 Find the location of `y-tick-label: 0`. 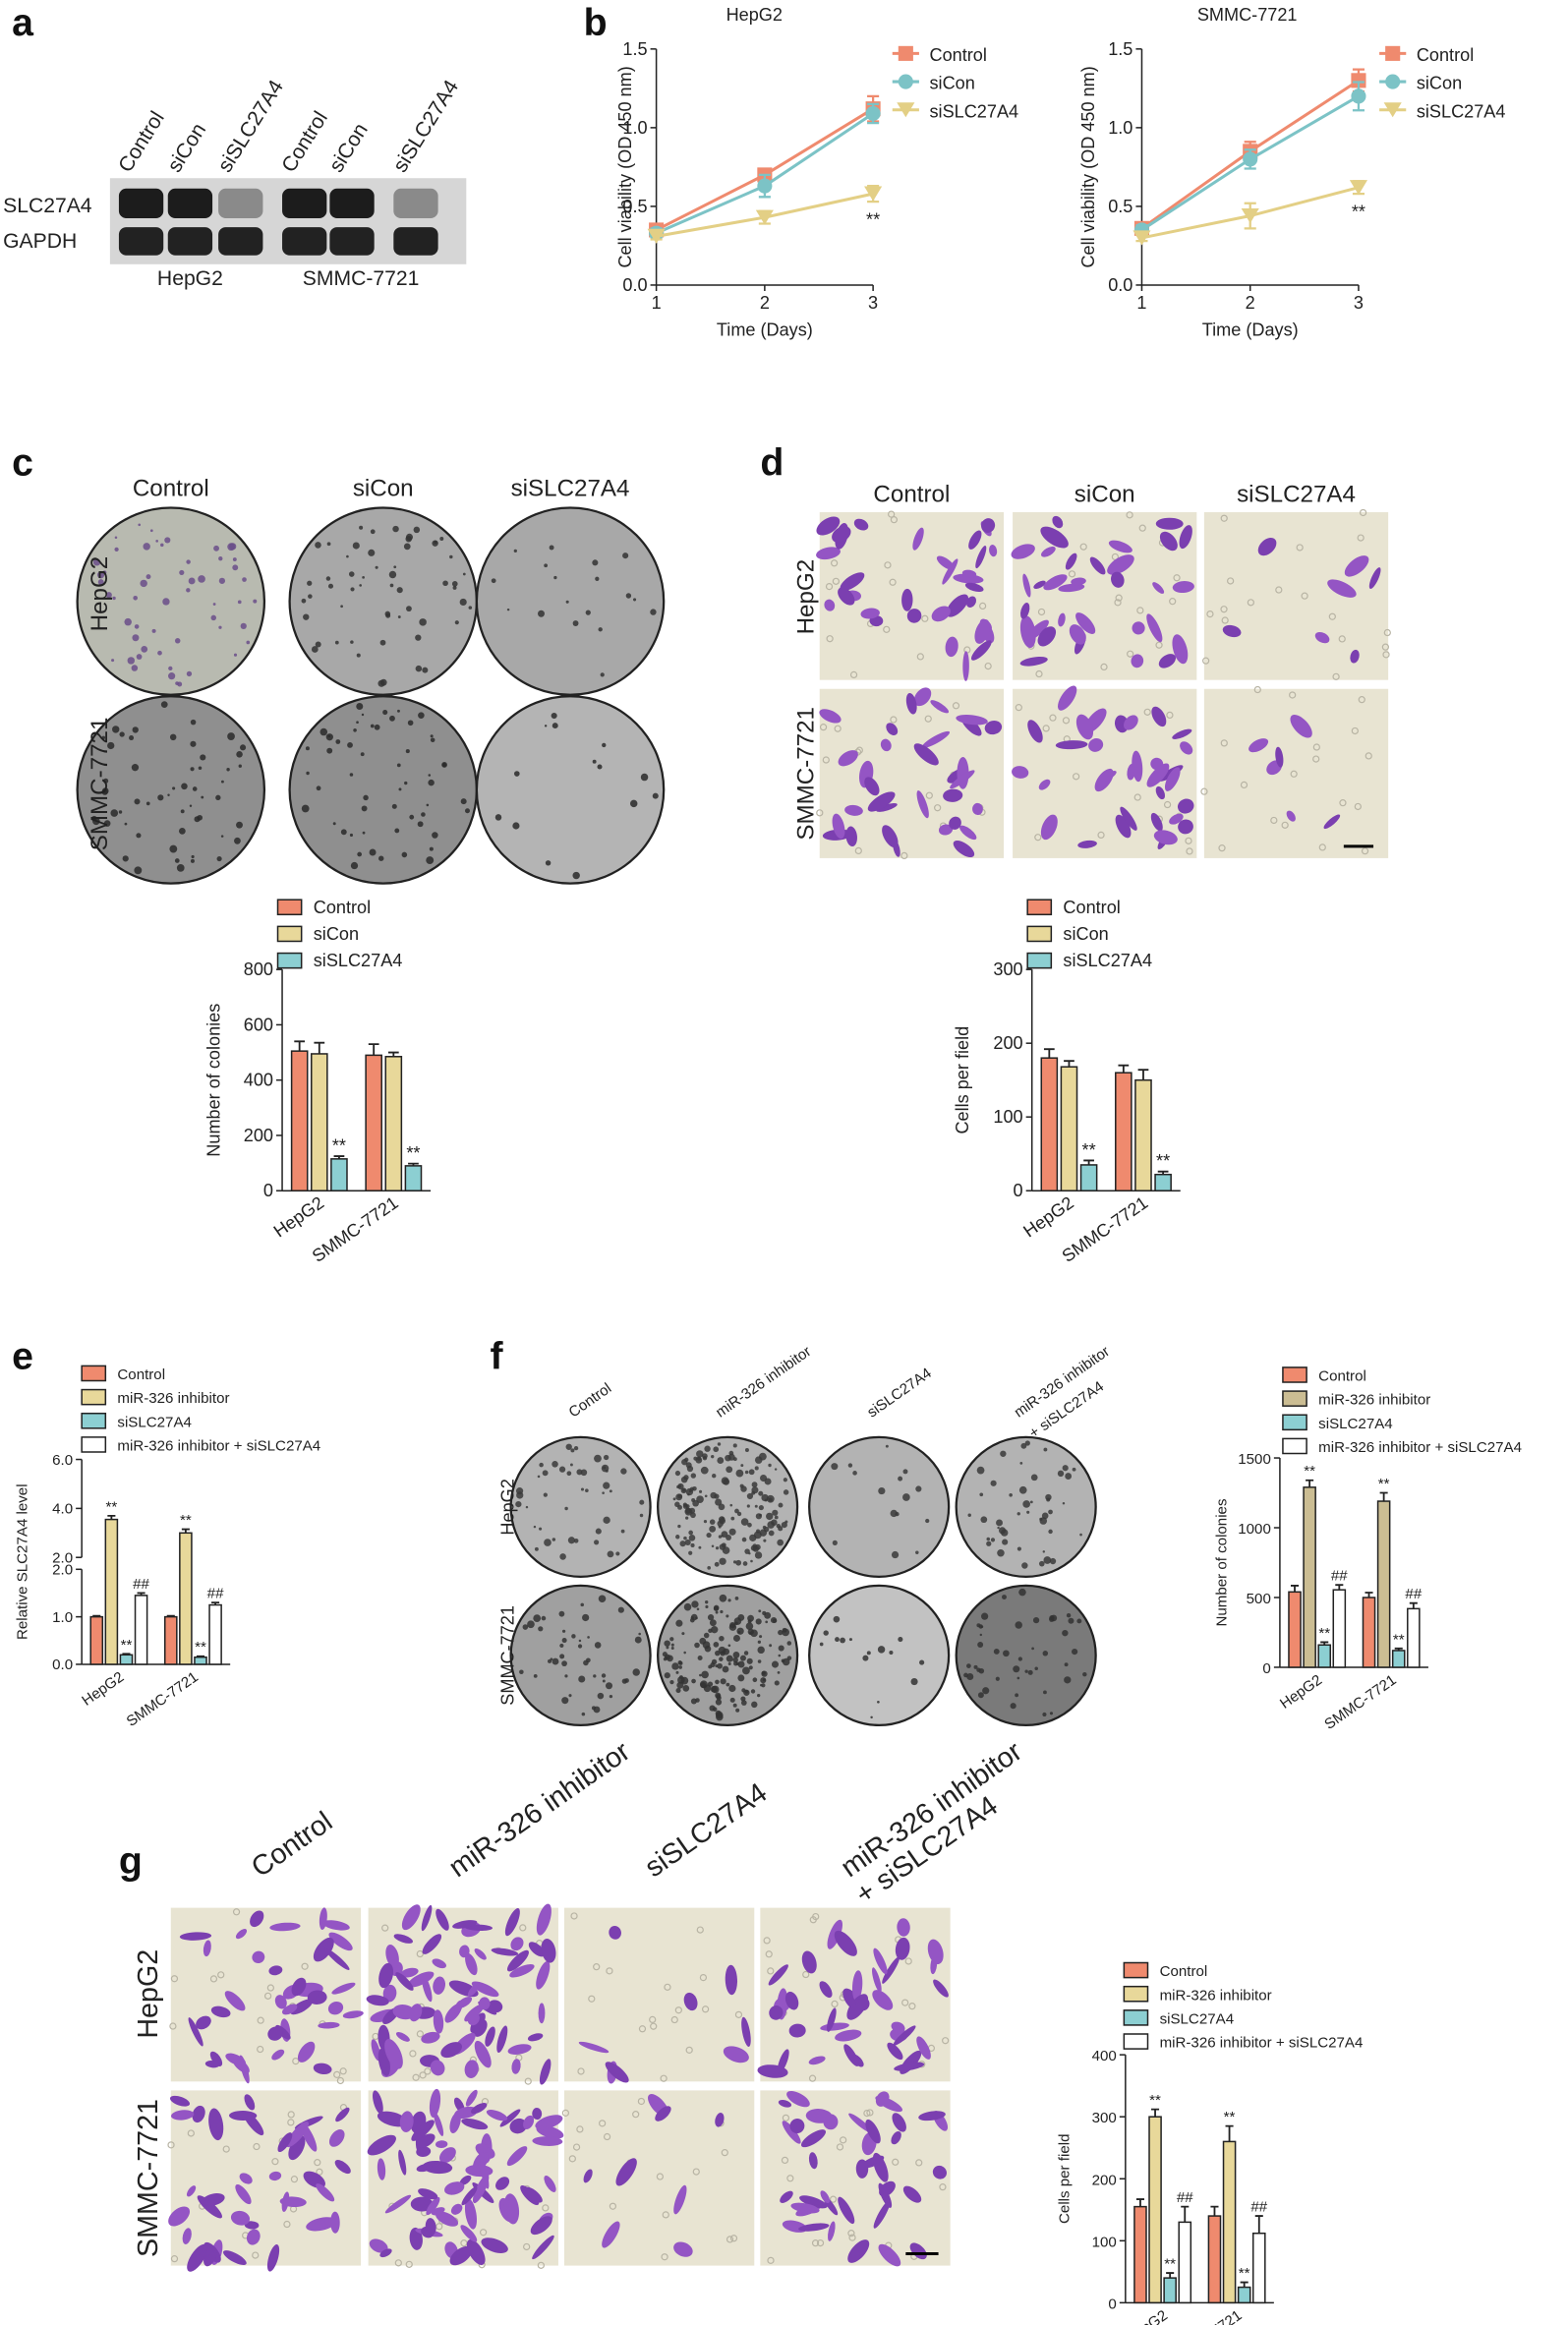

y-tick-label: 0 is located at coordinates (268, 1190).